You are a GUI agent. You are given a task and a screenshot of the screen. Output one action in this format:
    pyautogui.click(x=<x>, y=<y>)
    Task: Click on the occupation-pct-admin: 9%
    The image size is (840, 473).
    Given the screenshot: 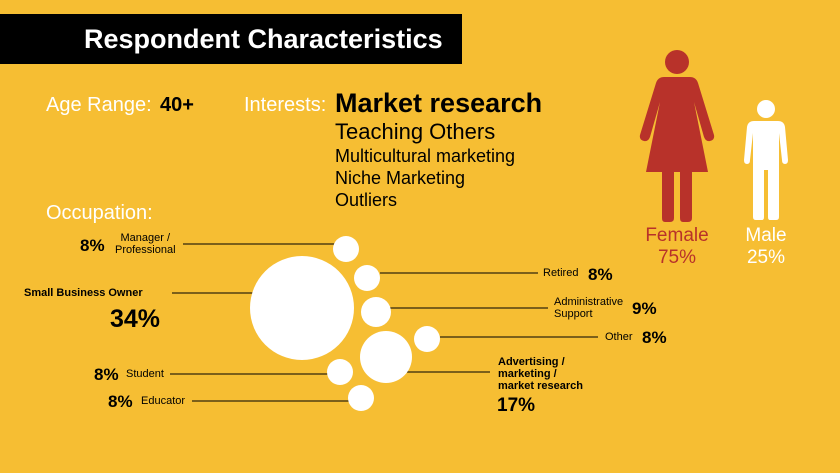 What is the action you would take?
    pyautogui.click(x=644, y=308)
    